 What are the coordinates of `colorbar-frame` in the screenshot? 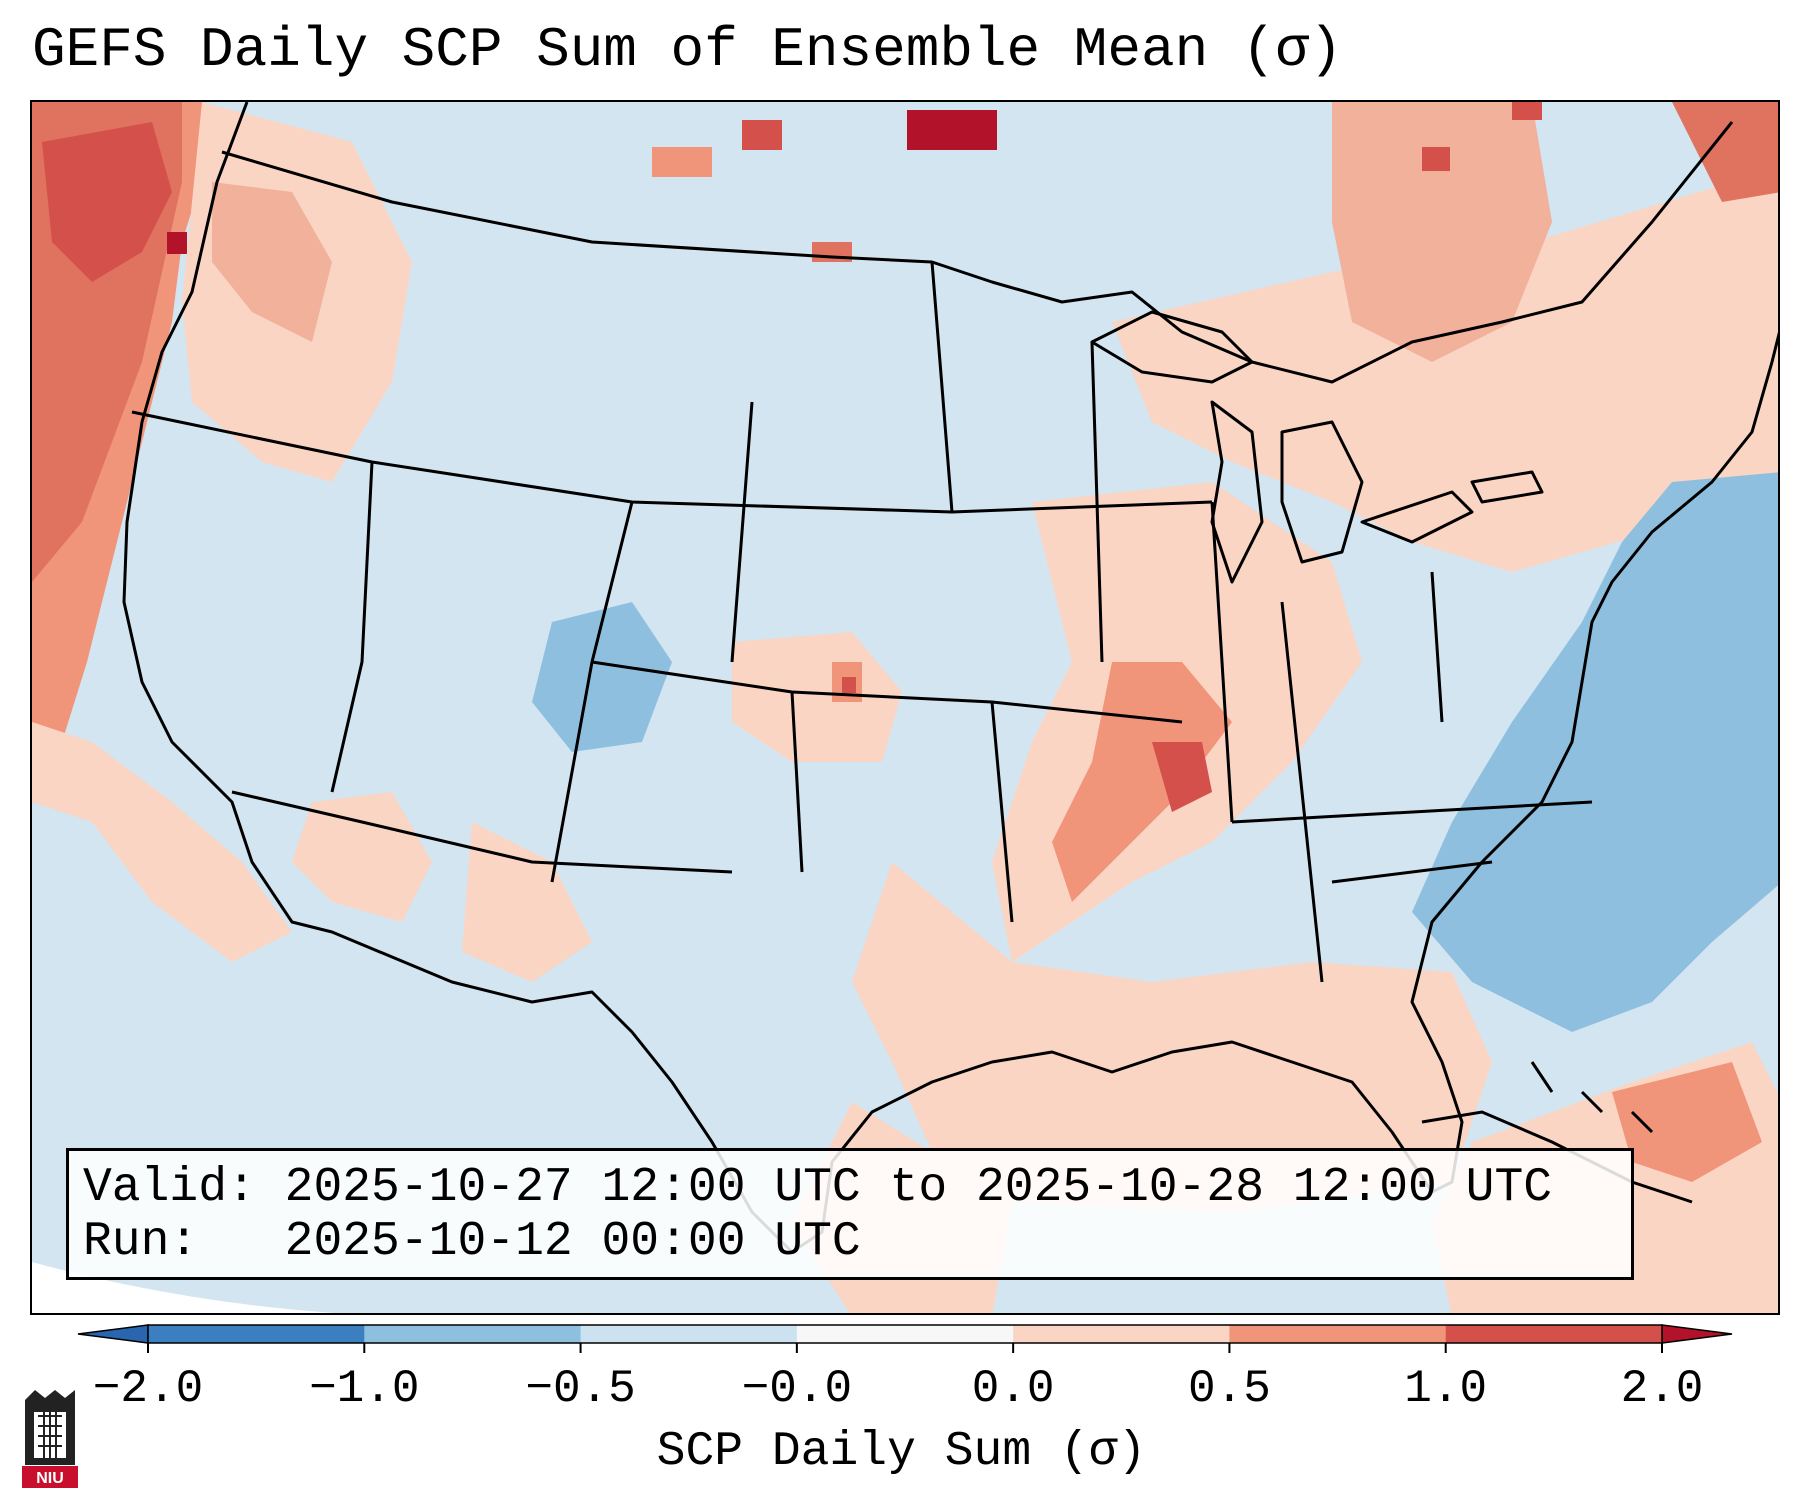 It's located at (905, 1334).